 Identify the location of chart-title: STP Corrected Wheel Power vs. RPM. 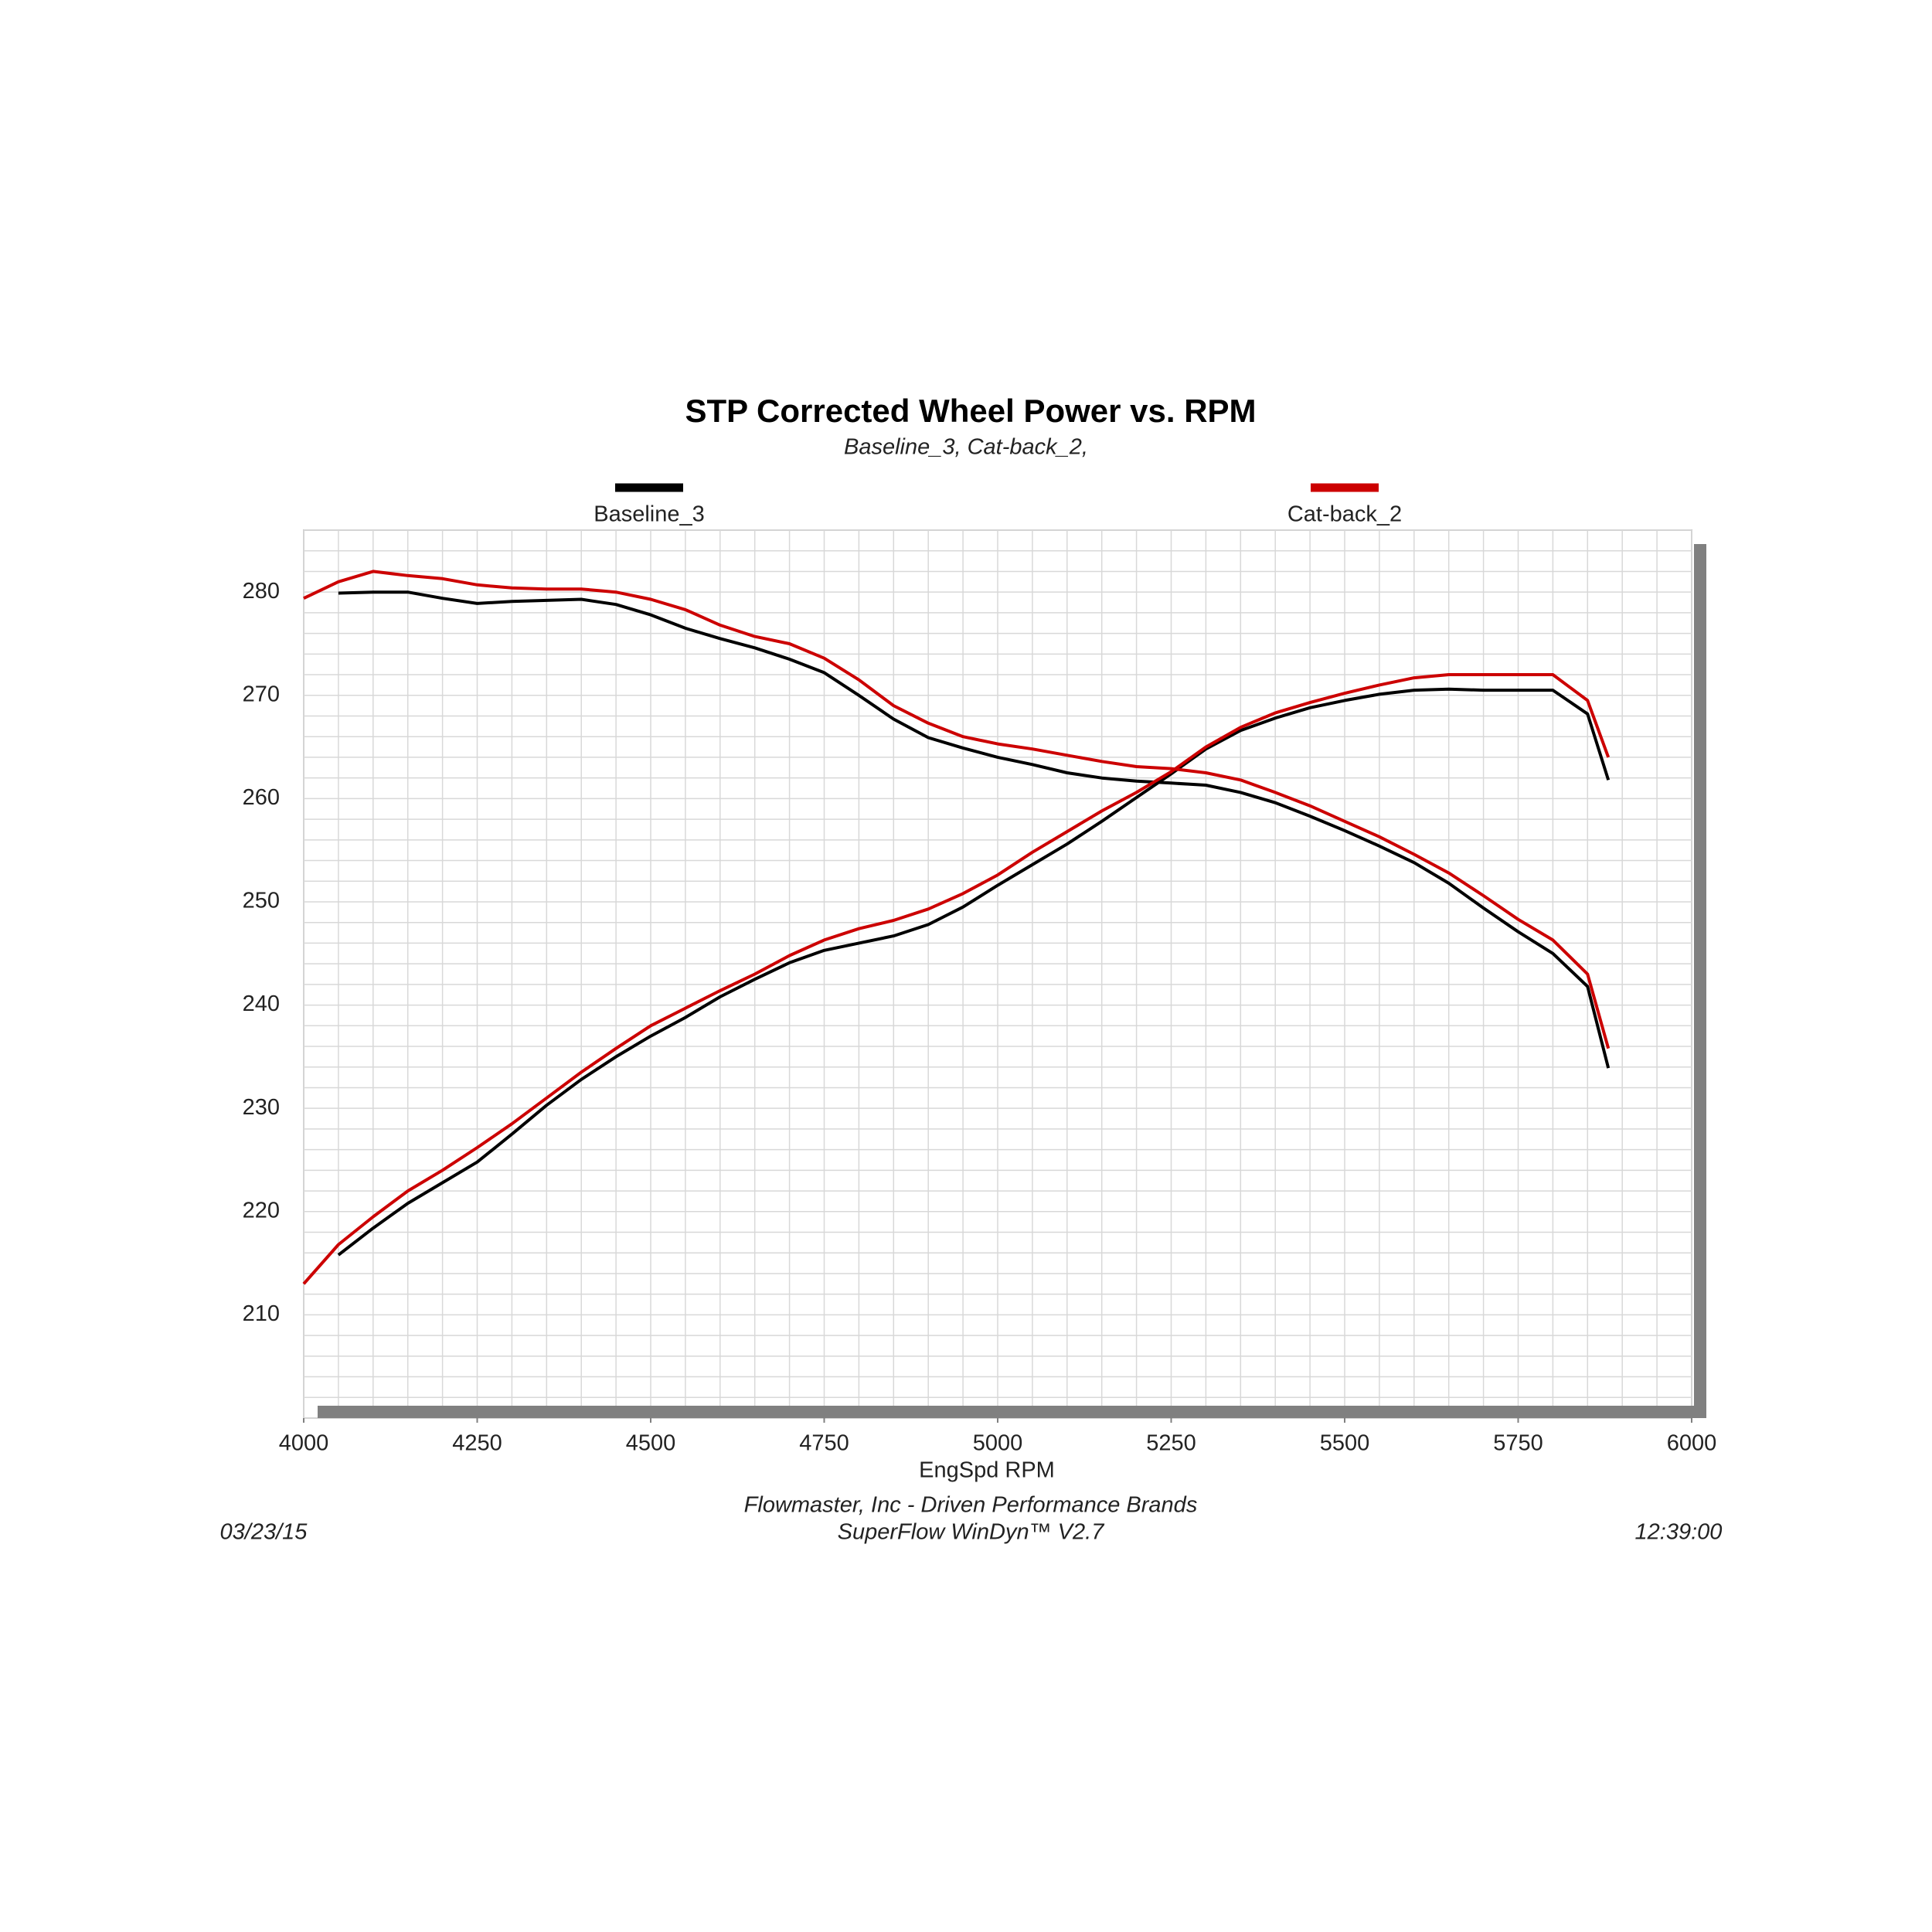
(971, 411).